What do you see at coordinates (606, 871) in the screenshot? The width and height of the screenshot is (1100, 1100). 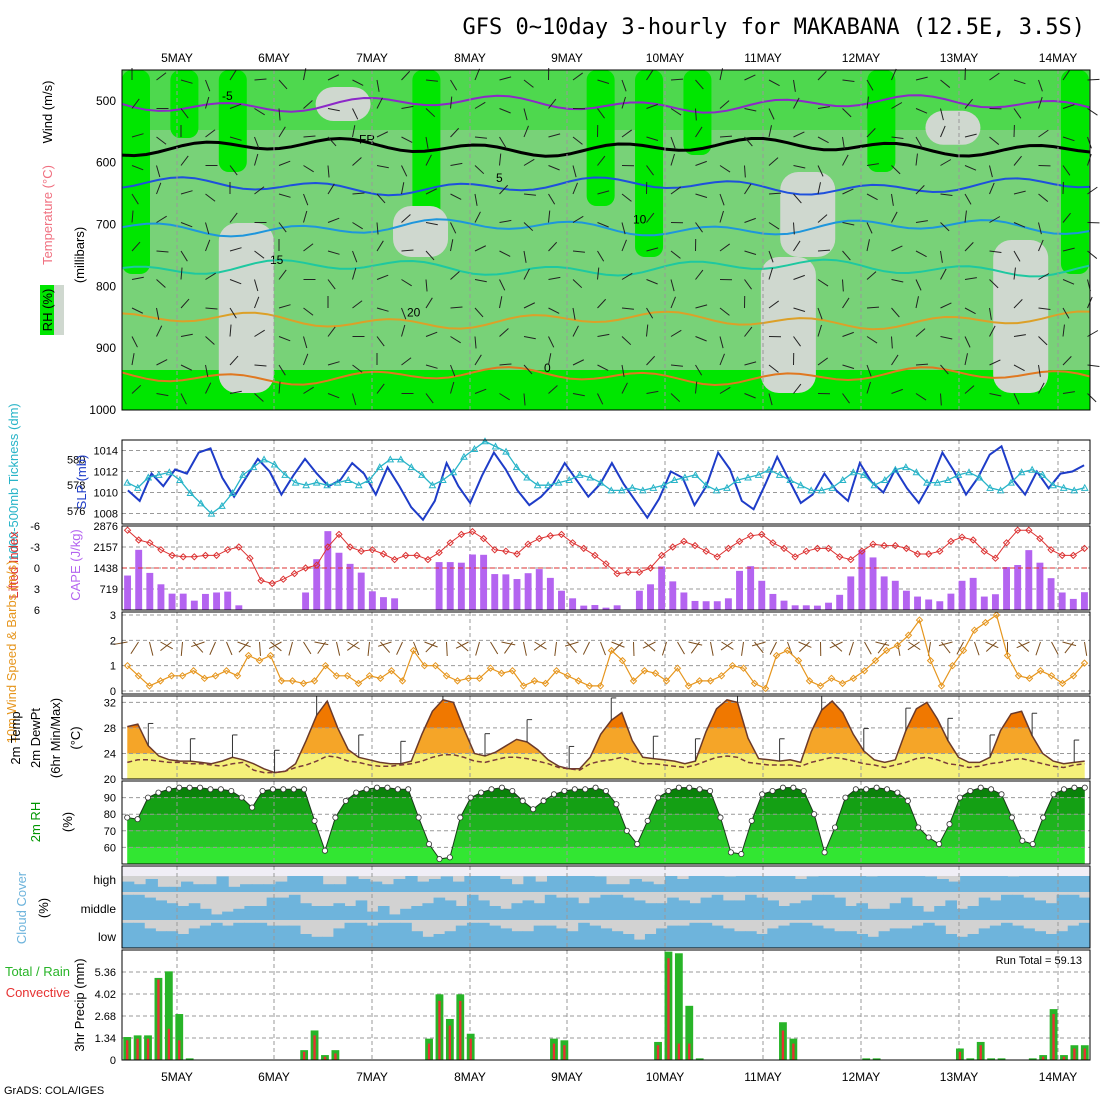 I see `cloud-top-strip` at bounding box center [606, 871].